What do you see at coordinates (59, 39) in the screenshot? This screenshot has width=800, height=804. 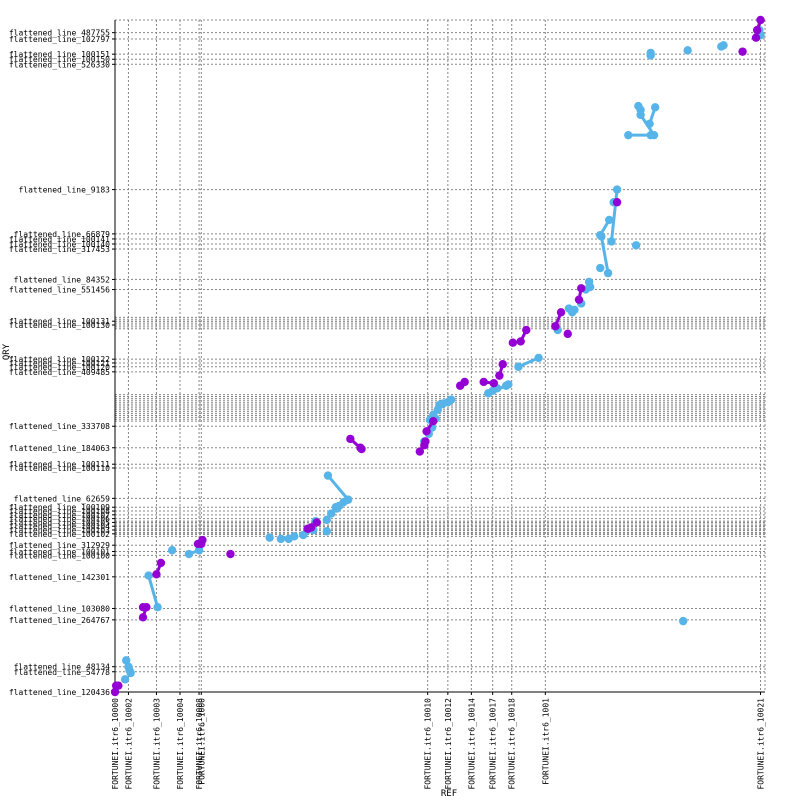 I see `y-tick-label: flattened_line_102797` at bounding box center [59, 39].